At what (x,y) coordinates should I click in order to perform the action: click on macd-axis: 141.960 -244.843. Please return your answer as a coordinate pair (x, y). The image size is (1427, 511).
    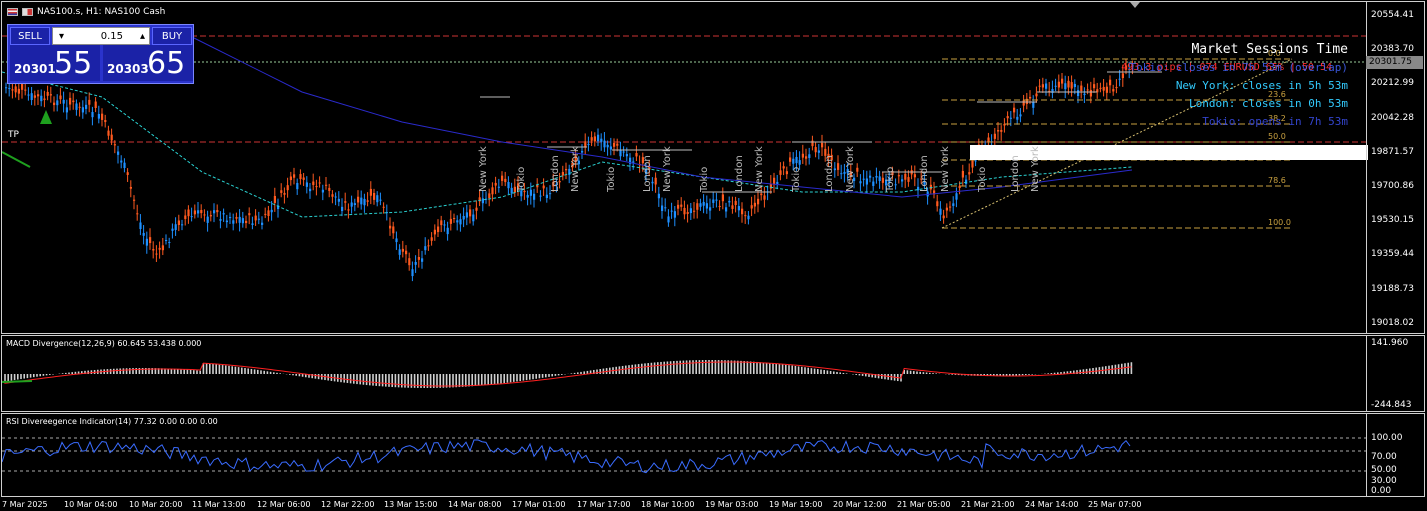
    Looking at the image, I should click on (1395, 373).